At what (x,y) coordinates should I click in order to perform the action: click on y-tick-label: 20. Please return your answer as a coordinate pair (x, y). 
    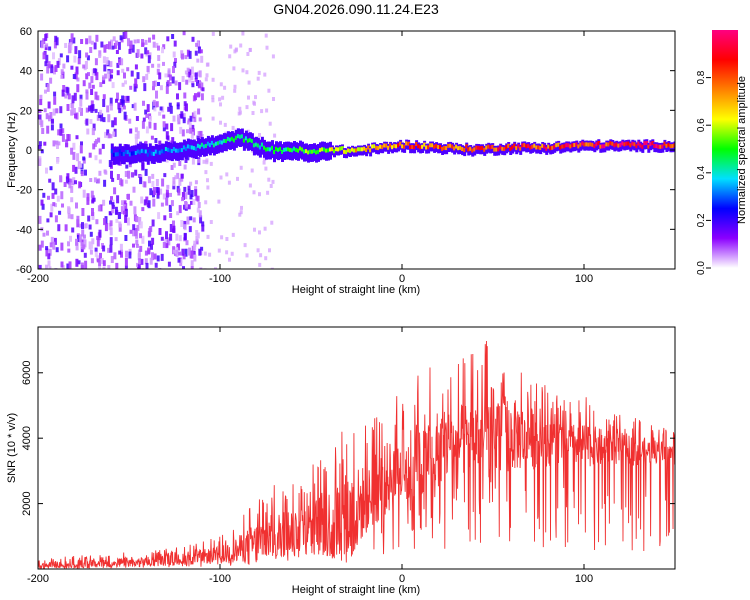
    Looking at the image, I should click on (26, 111).